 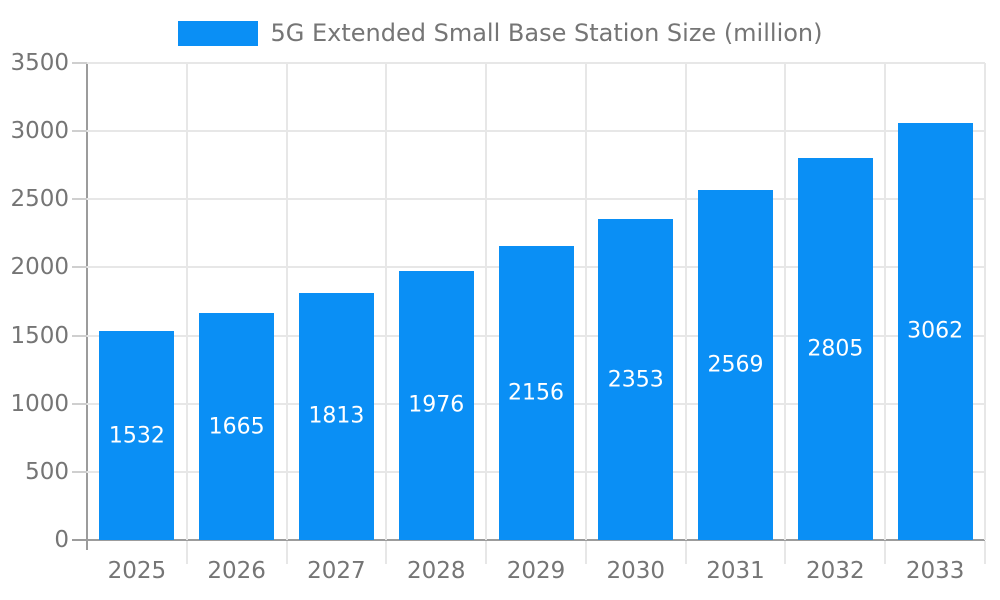 What do you see at coordinates (536, 571) in the screenshot?
I see `x-tick-label-2029: 2029` at bounding box center [536, 571].